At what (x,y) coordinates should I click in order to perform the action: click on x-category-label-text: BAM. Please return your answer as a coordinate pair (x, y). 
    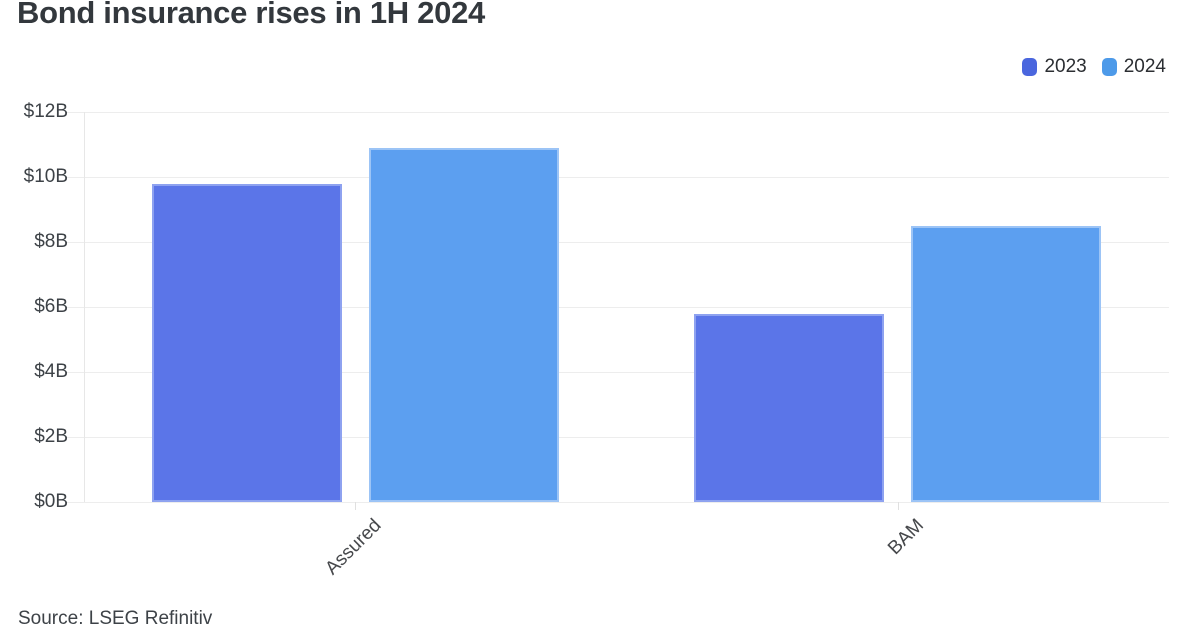
    Looking at the image, I should click on (905, 537).